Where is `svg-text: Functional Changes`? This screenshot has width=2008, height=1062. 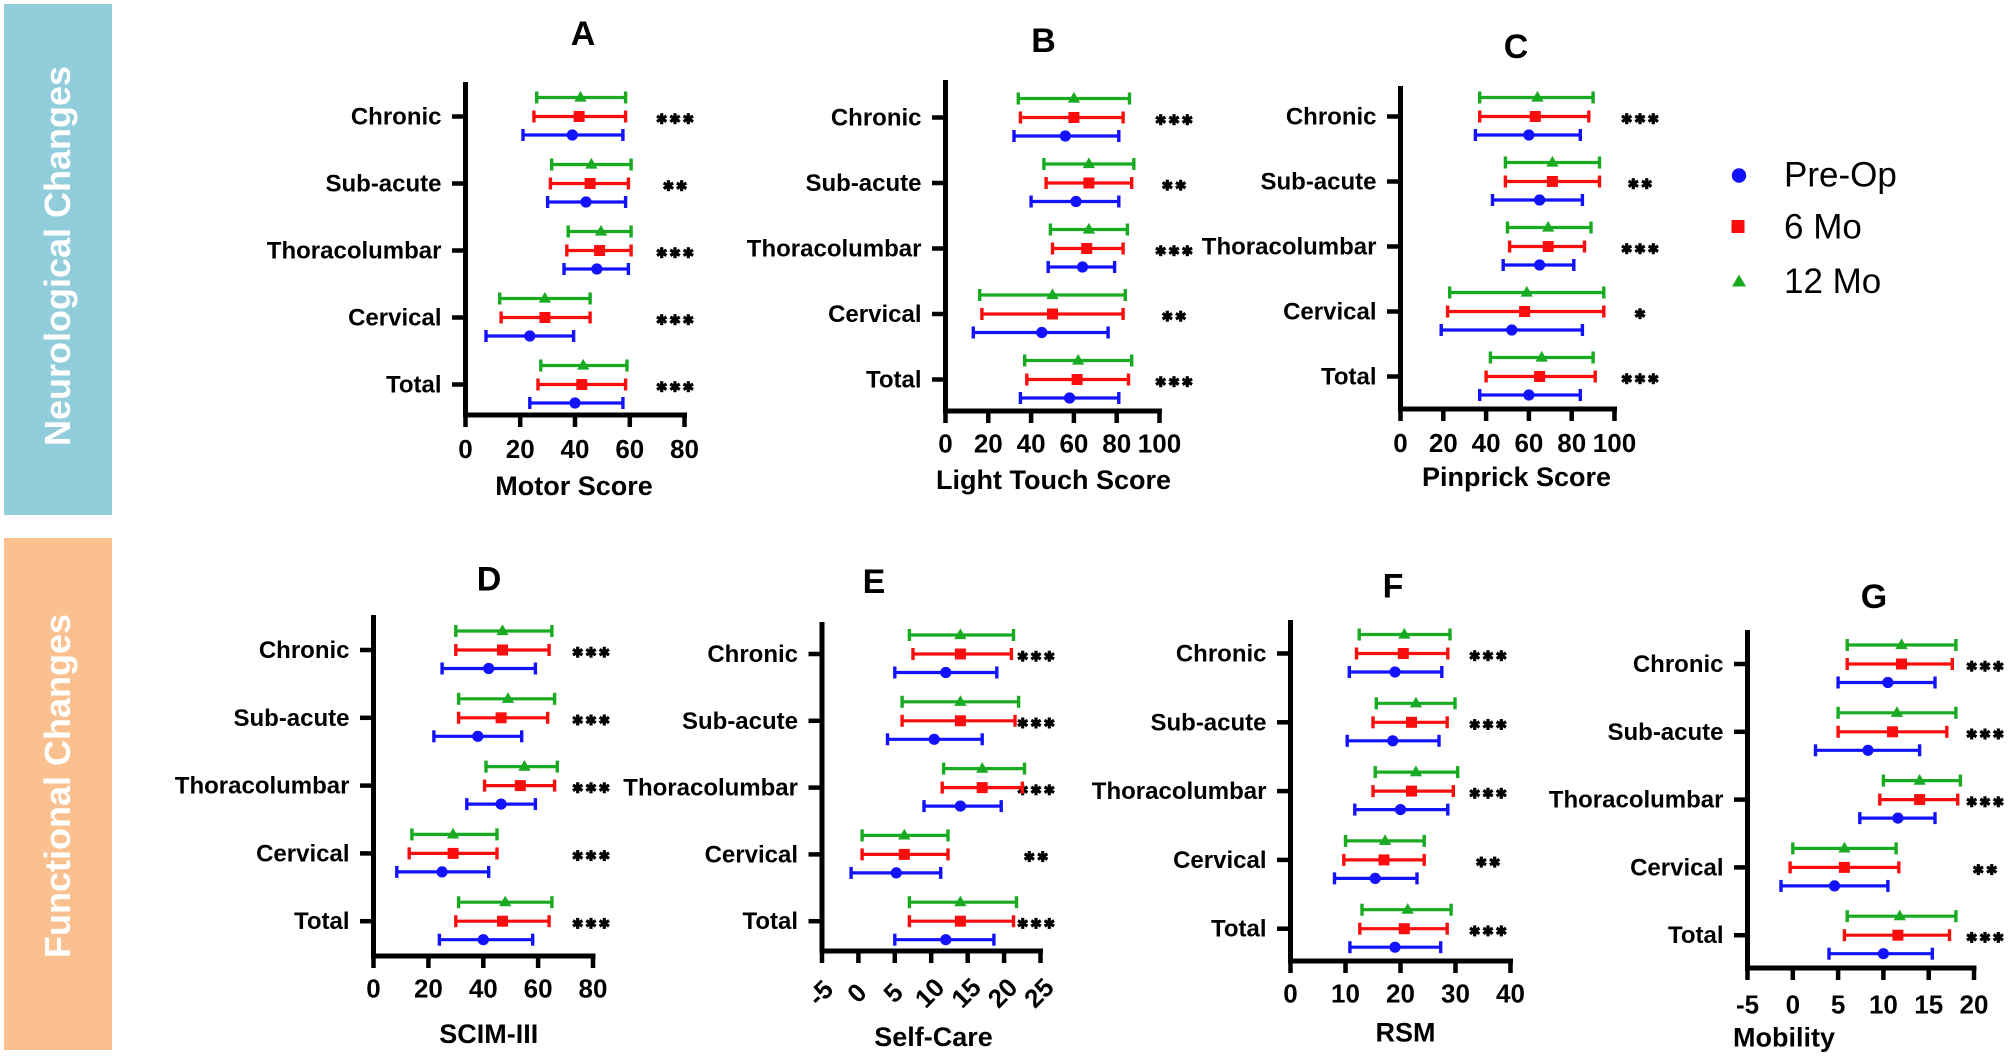 svg-text: Functional Changes is located at coordinates (57, 786).